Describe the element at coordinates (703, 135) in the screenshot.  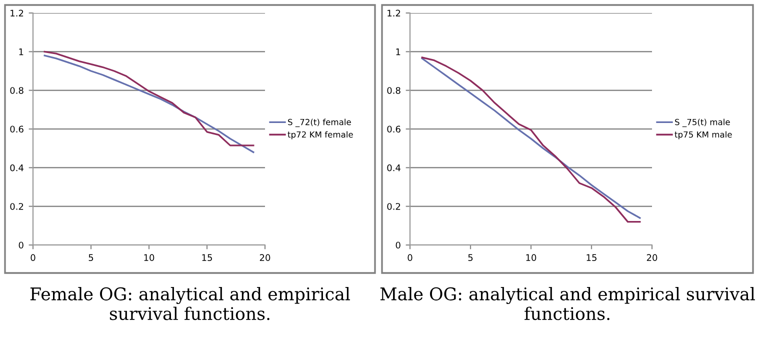
I see `legend-label: tp75 KM male` at that location.